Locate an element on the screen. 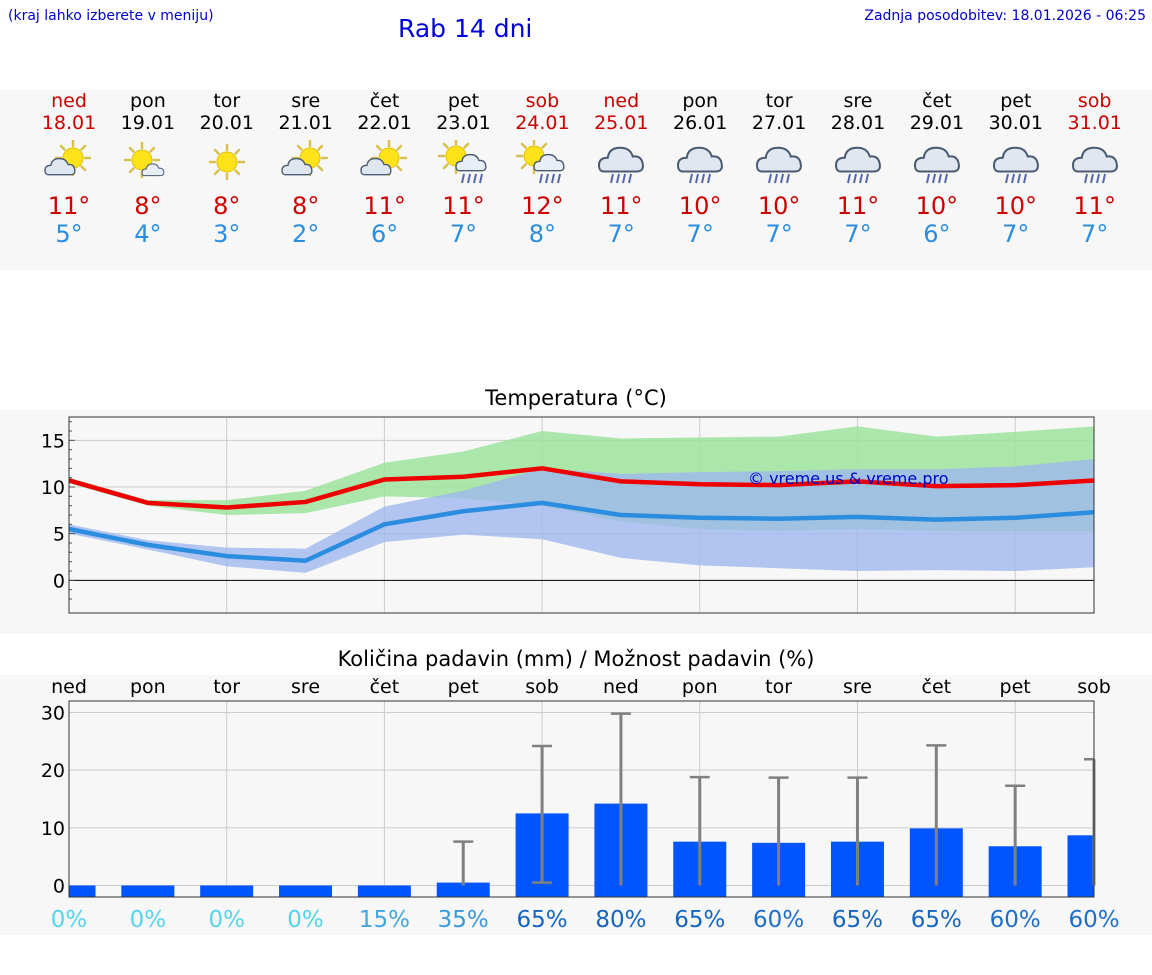  day-date: 21.01 is located at coordinates (305, 123).